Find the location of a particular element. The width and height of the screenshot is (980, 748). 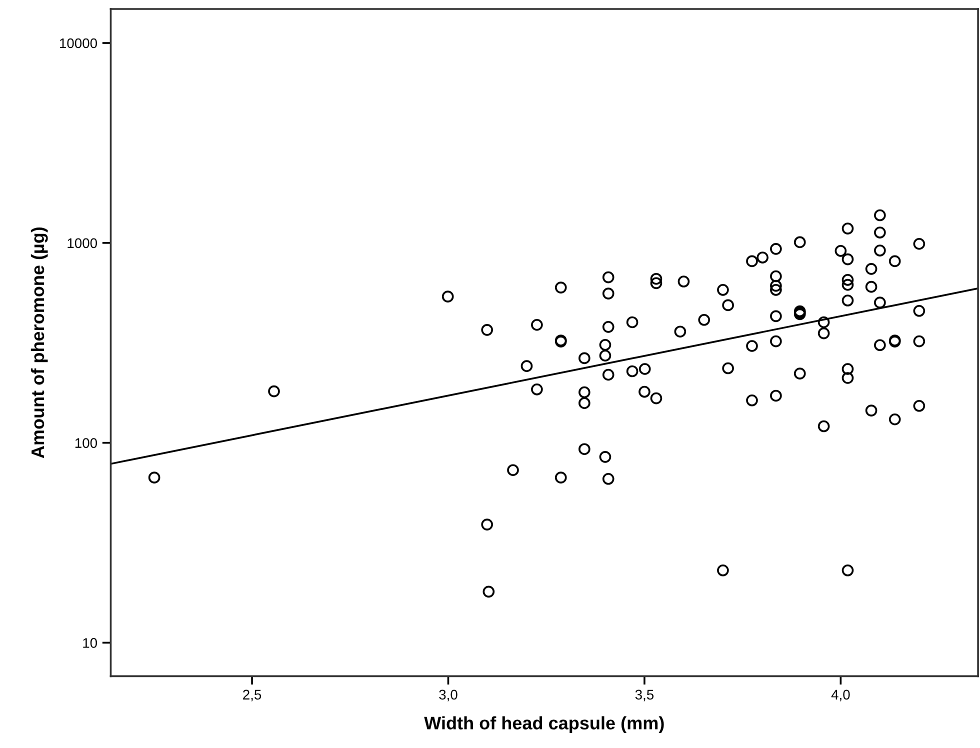

x-tick-label: 2,5 is located at coordinates (252, 696).